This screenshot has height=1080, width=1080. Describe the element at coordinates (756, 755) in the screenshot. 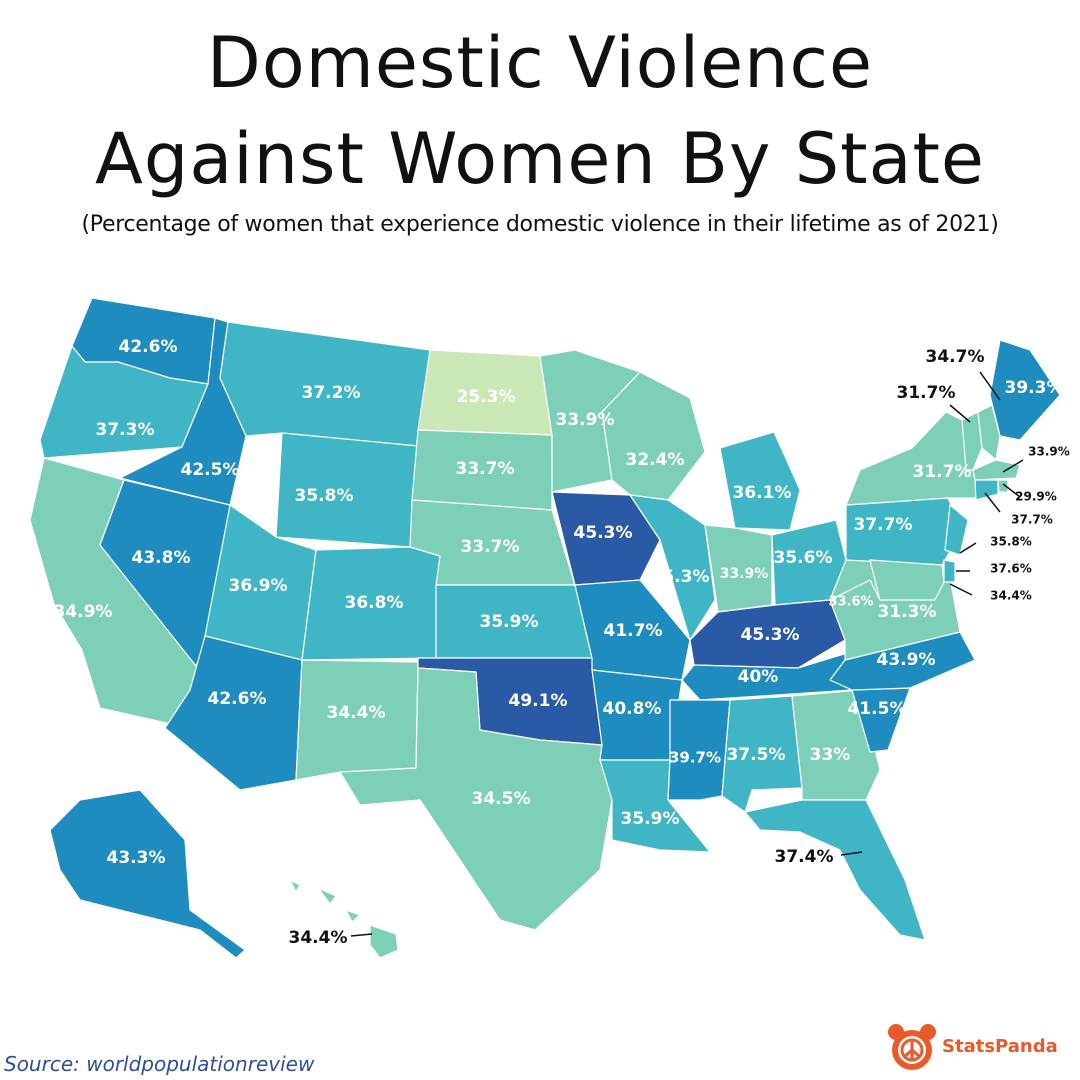

I see `state-label-al: 37.5%` at that location.